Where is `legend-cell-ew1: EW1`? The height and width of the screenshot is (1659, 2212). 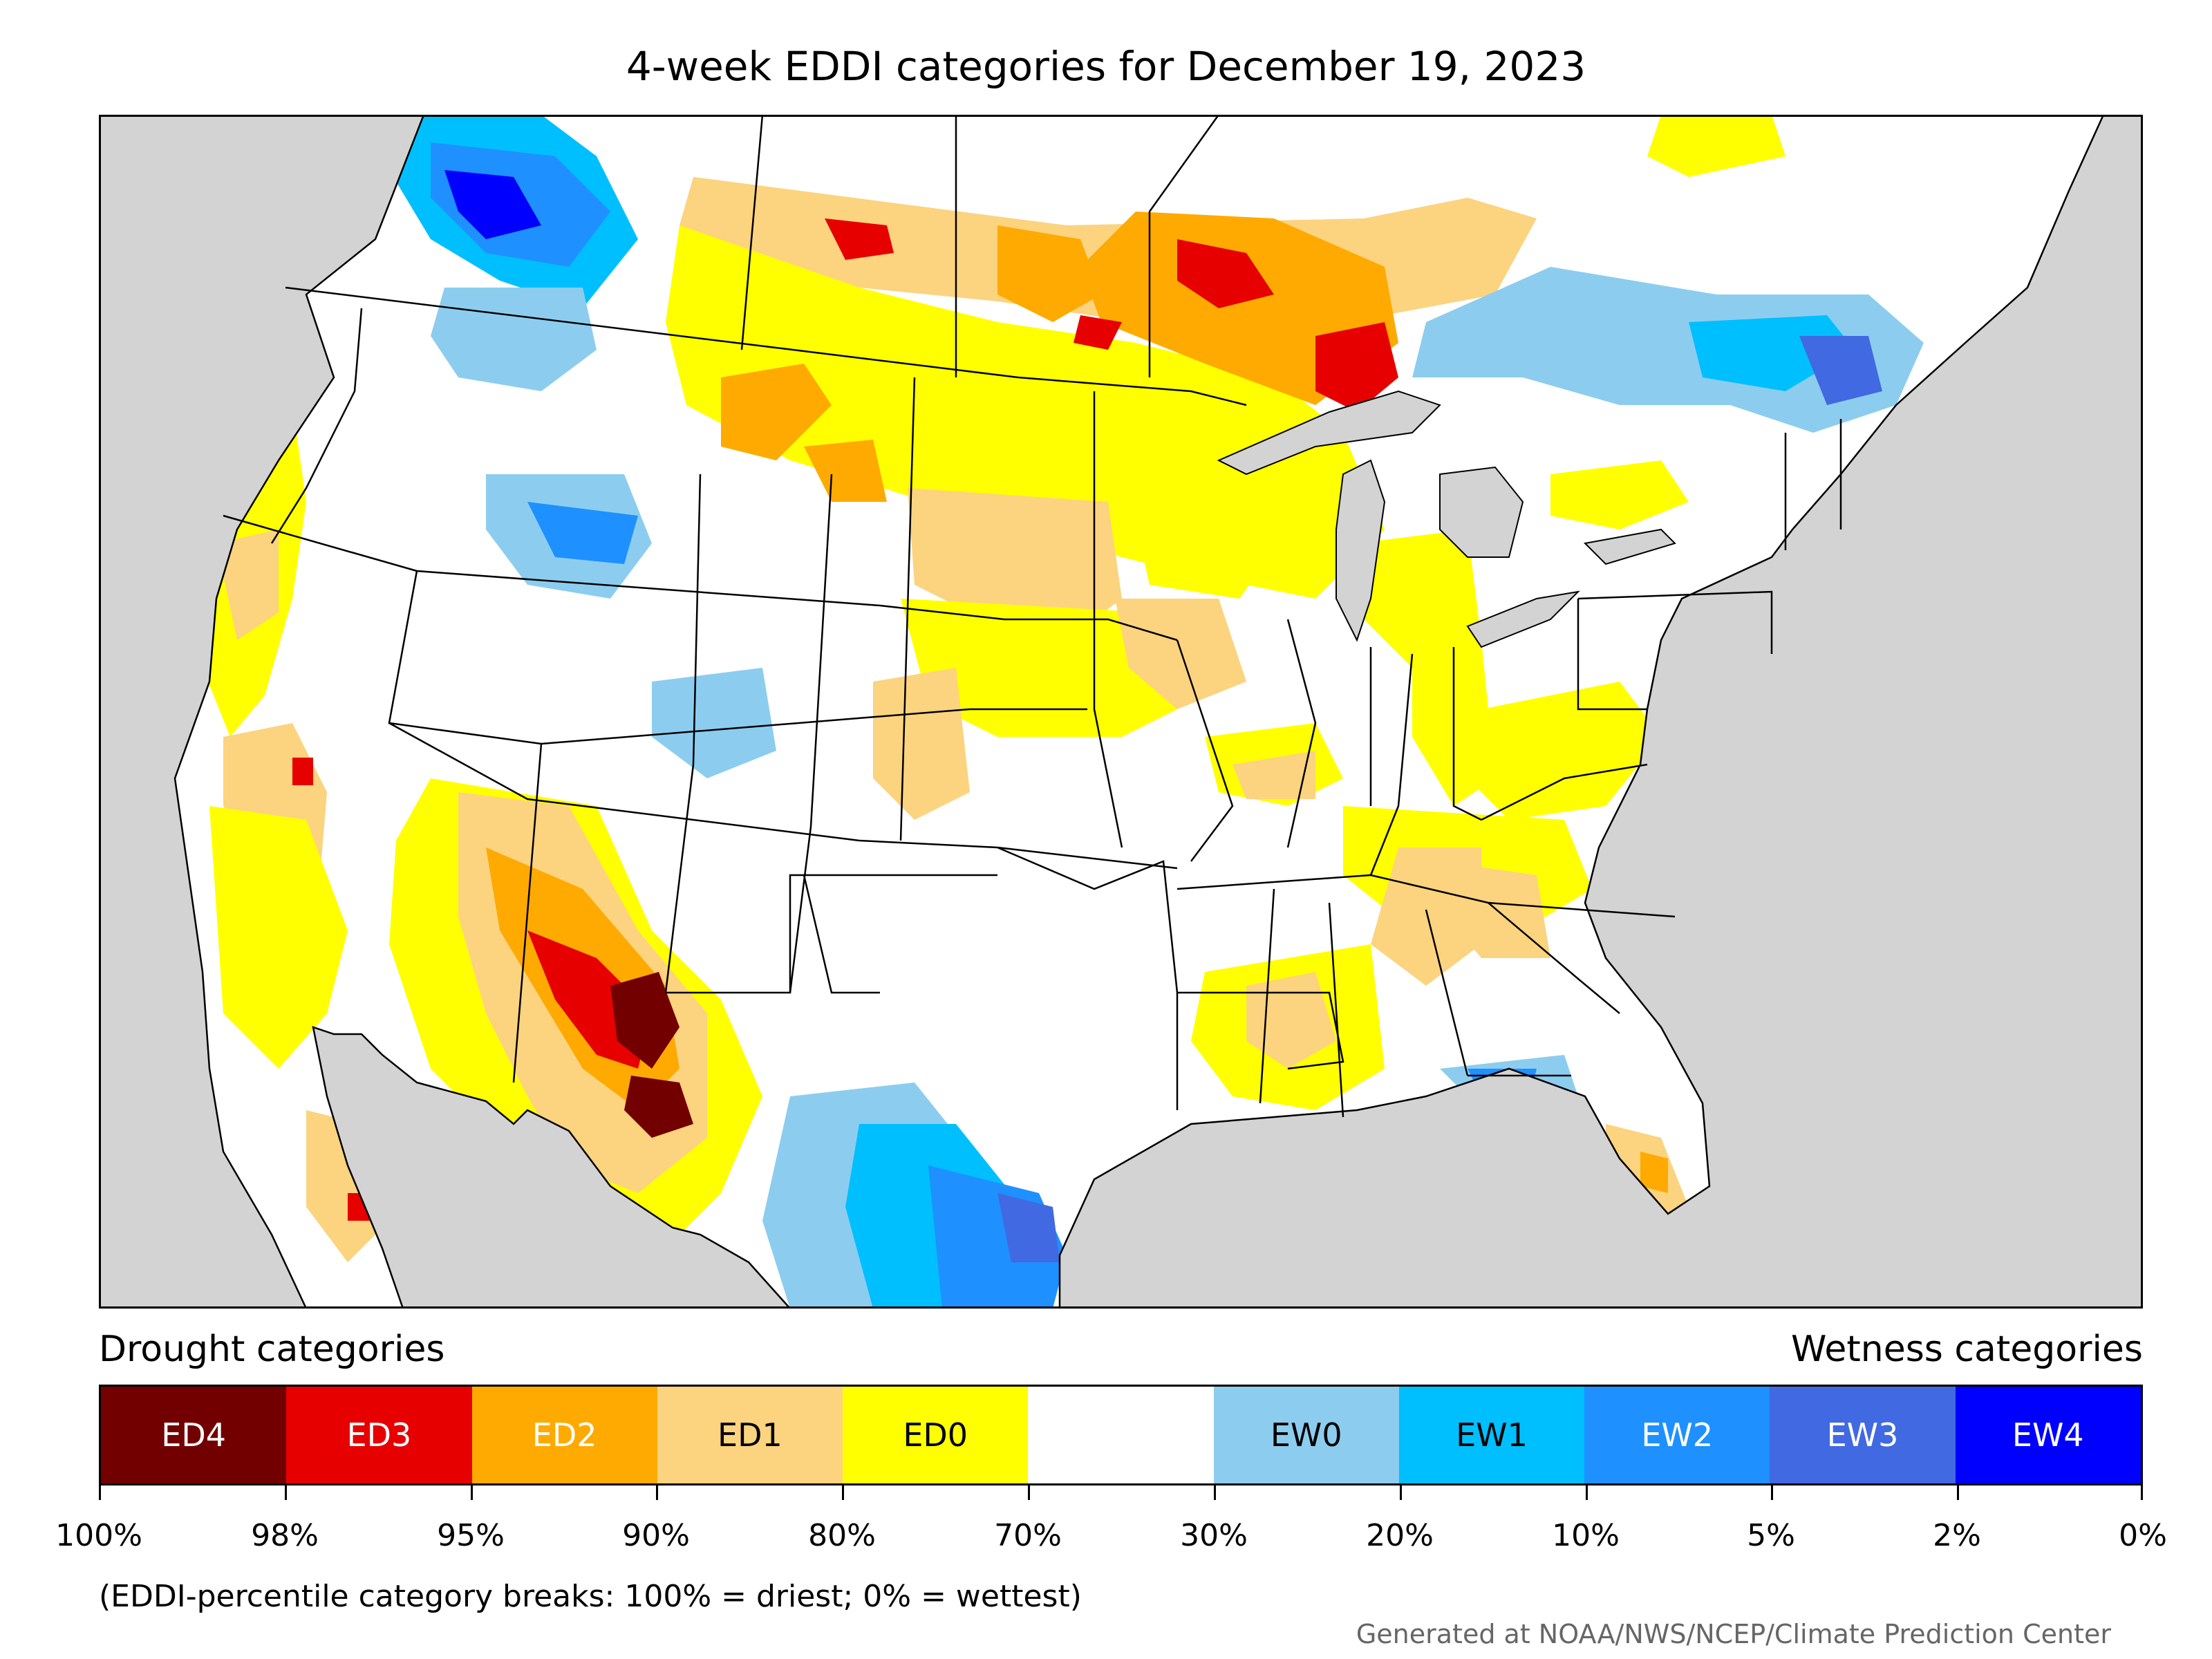
legend-cell-ew1: EW1 is located at coordinates (1492, 1435).